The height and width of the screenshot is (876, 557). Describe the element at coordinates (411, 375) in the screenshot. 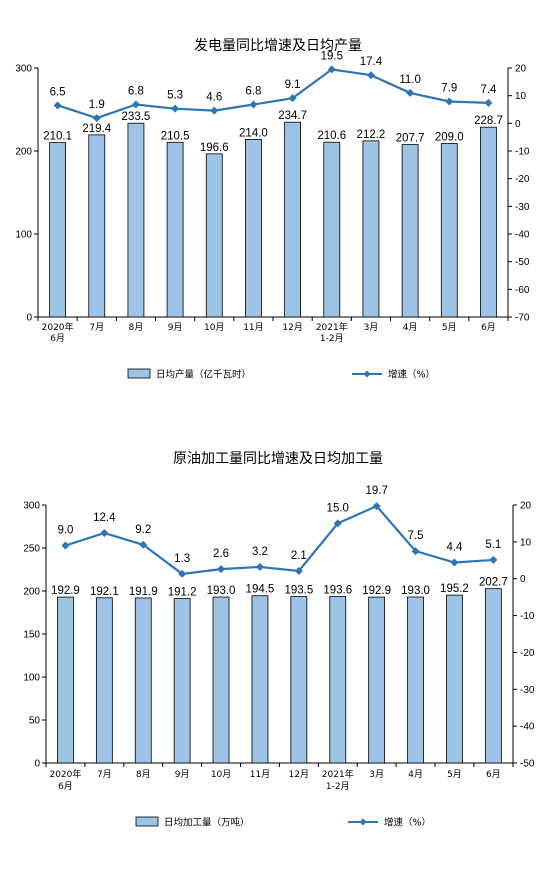

I see `legend-line-label: 增速（%）` at that location.